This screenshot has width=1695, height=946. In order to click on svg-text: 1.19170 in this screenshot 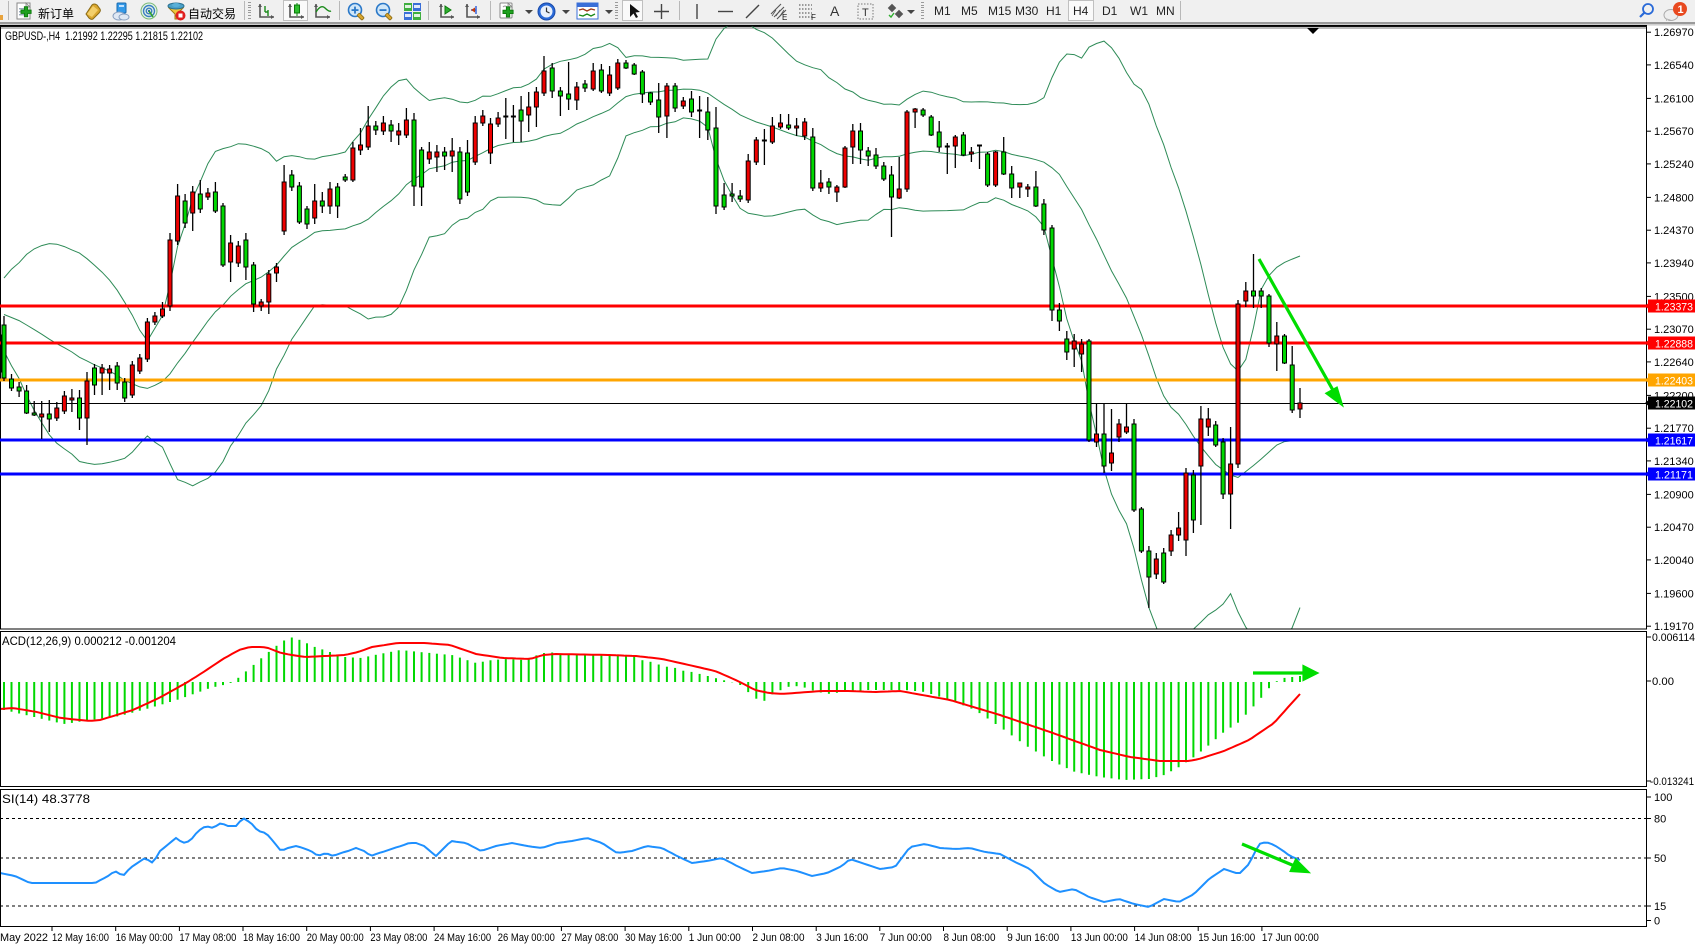, I will do `click(1674, 627)`.